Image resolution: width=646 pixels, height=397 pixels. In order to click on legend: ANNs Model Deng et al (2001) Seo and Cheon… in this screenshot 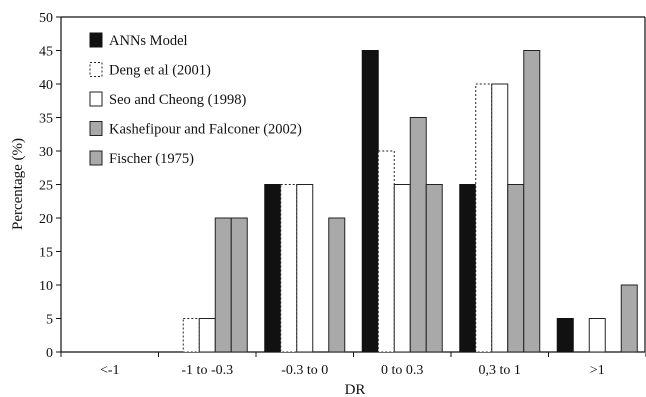, I will do `click(195, 99)`.